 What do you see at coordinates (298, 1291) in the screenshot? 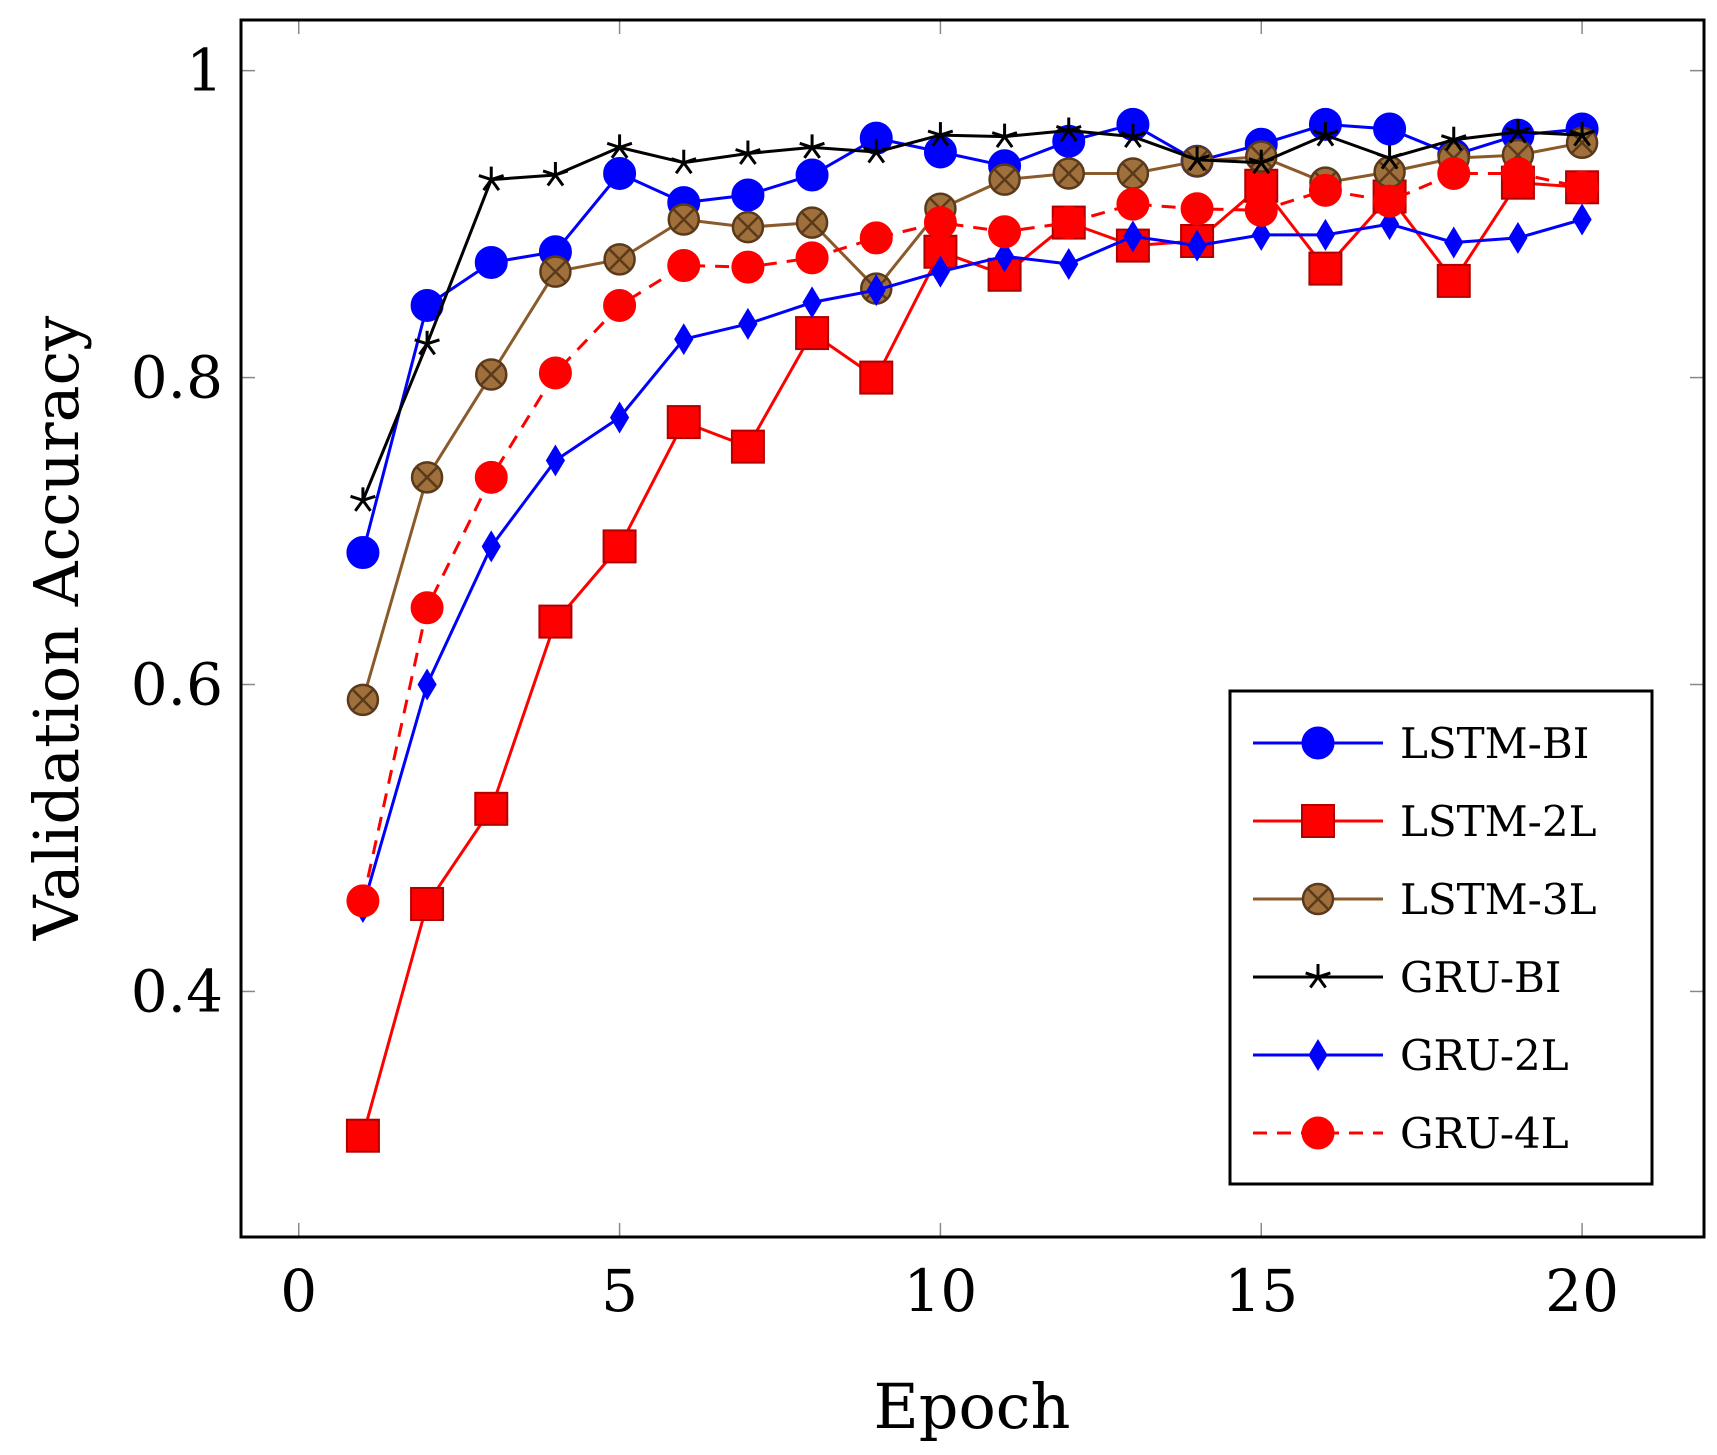
I see `x-tick-label: 0` at bounding box center [298, 1291].